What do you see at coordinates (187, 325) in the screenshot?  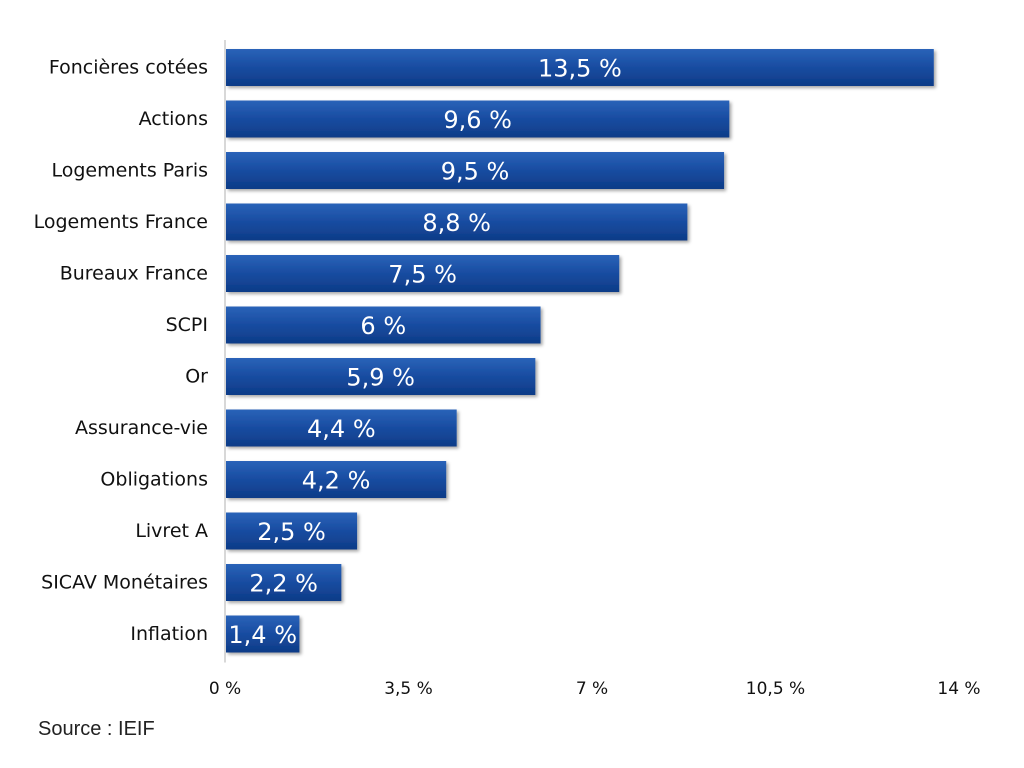 I see `category-label: SCPI` at bounding box center [187, 325].